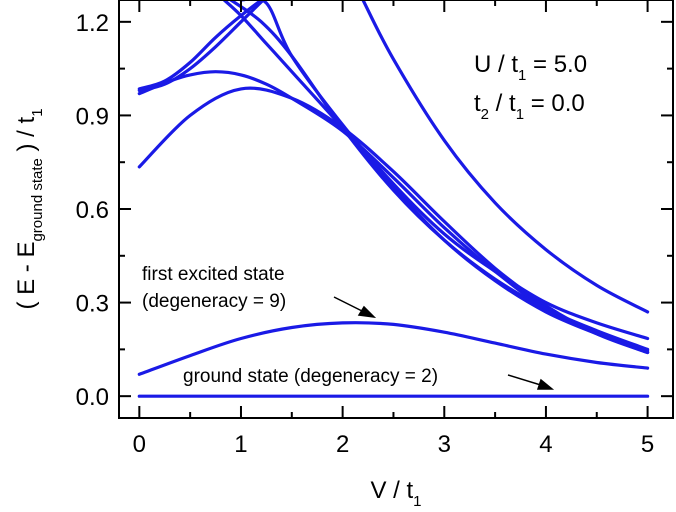 The image size is (676, 512). Describe the element at coordinates (444, 343) in the screenshot. I see `annotation-arrows` at that location.